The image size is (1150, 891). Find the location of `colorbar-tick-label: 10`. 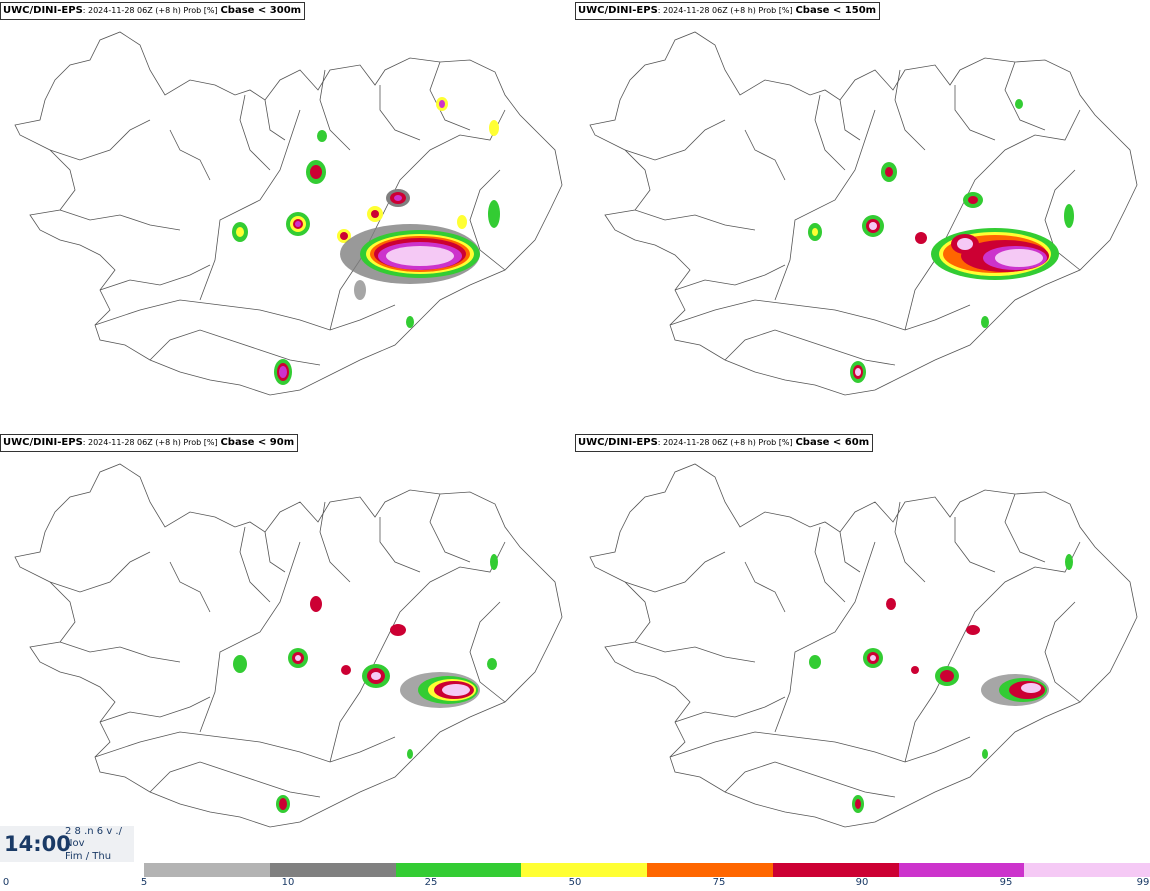

colorbar-tick-label: 10 is located at coordinates (288, 882).